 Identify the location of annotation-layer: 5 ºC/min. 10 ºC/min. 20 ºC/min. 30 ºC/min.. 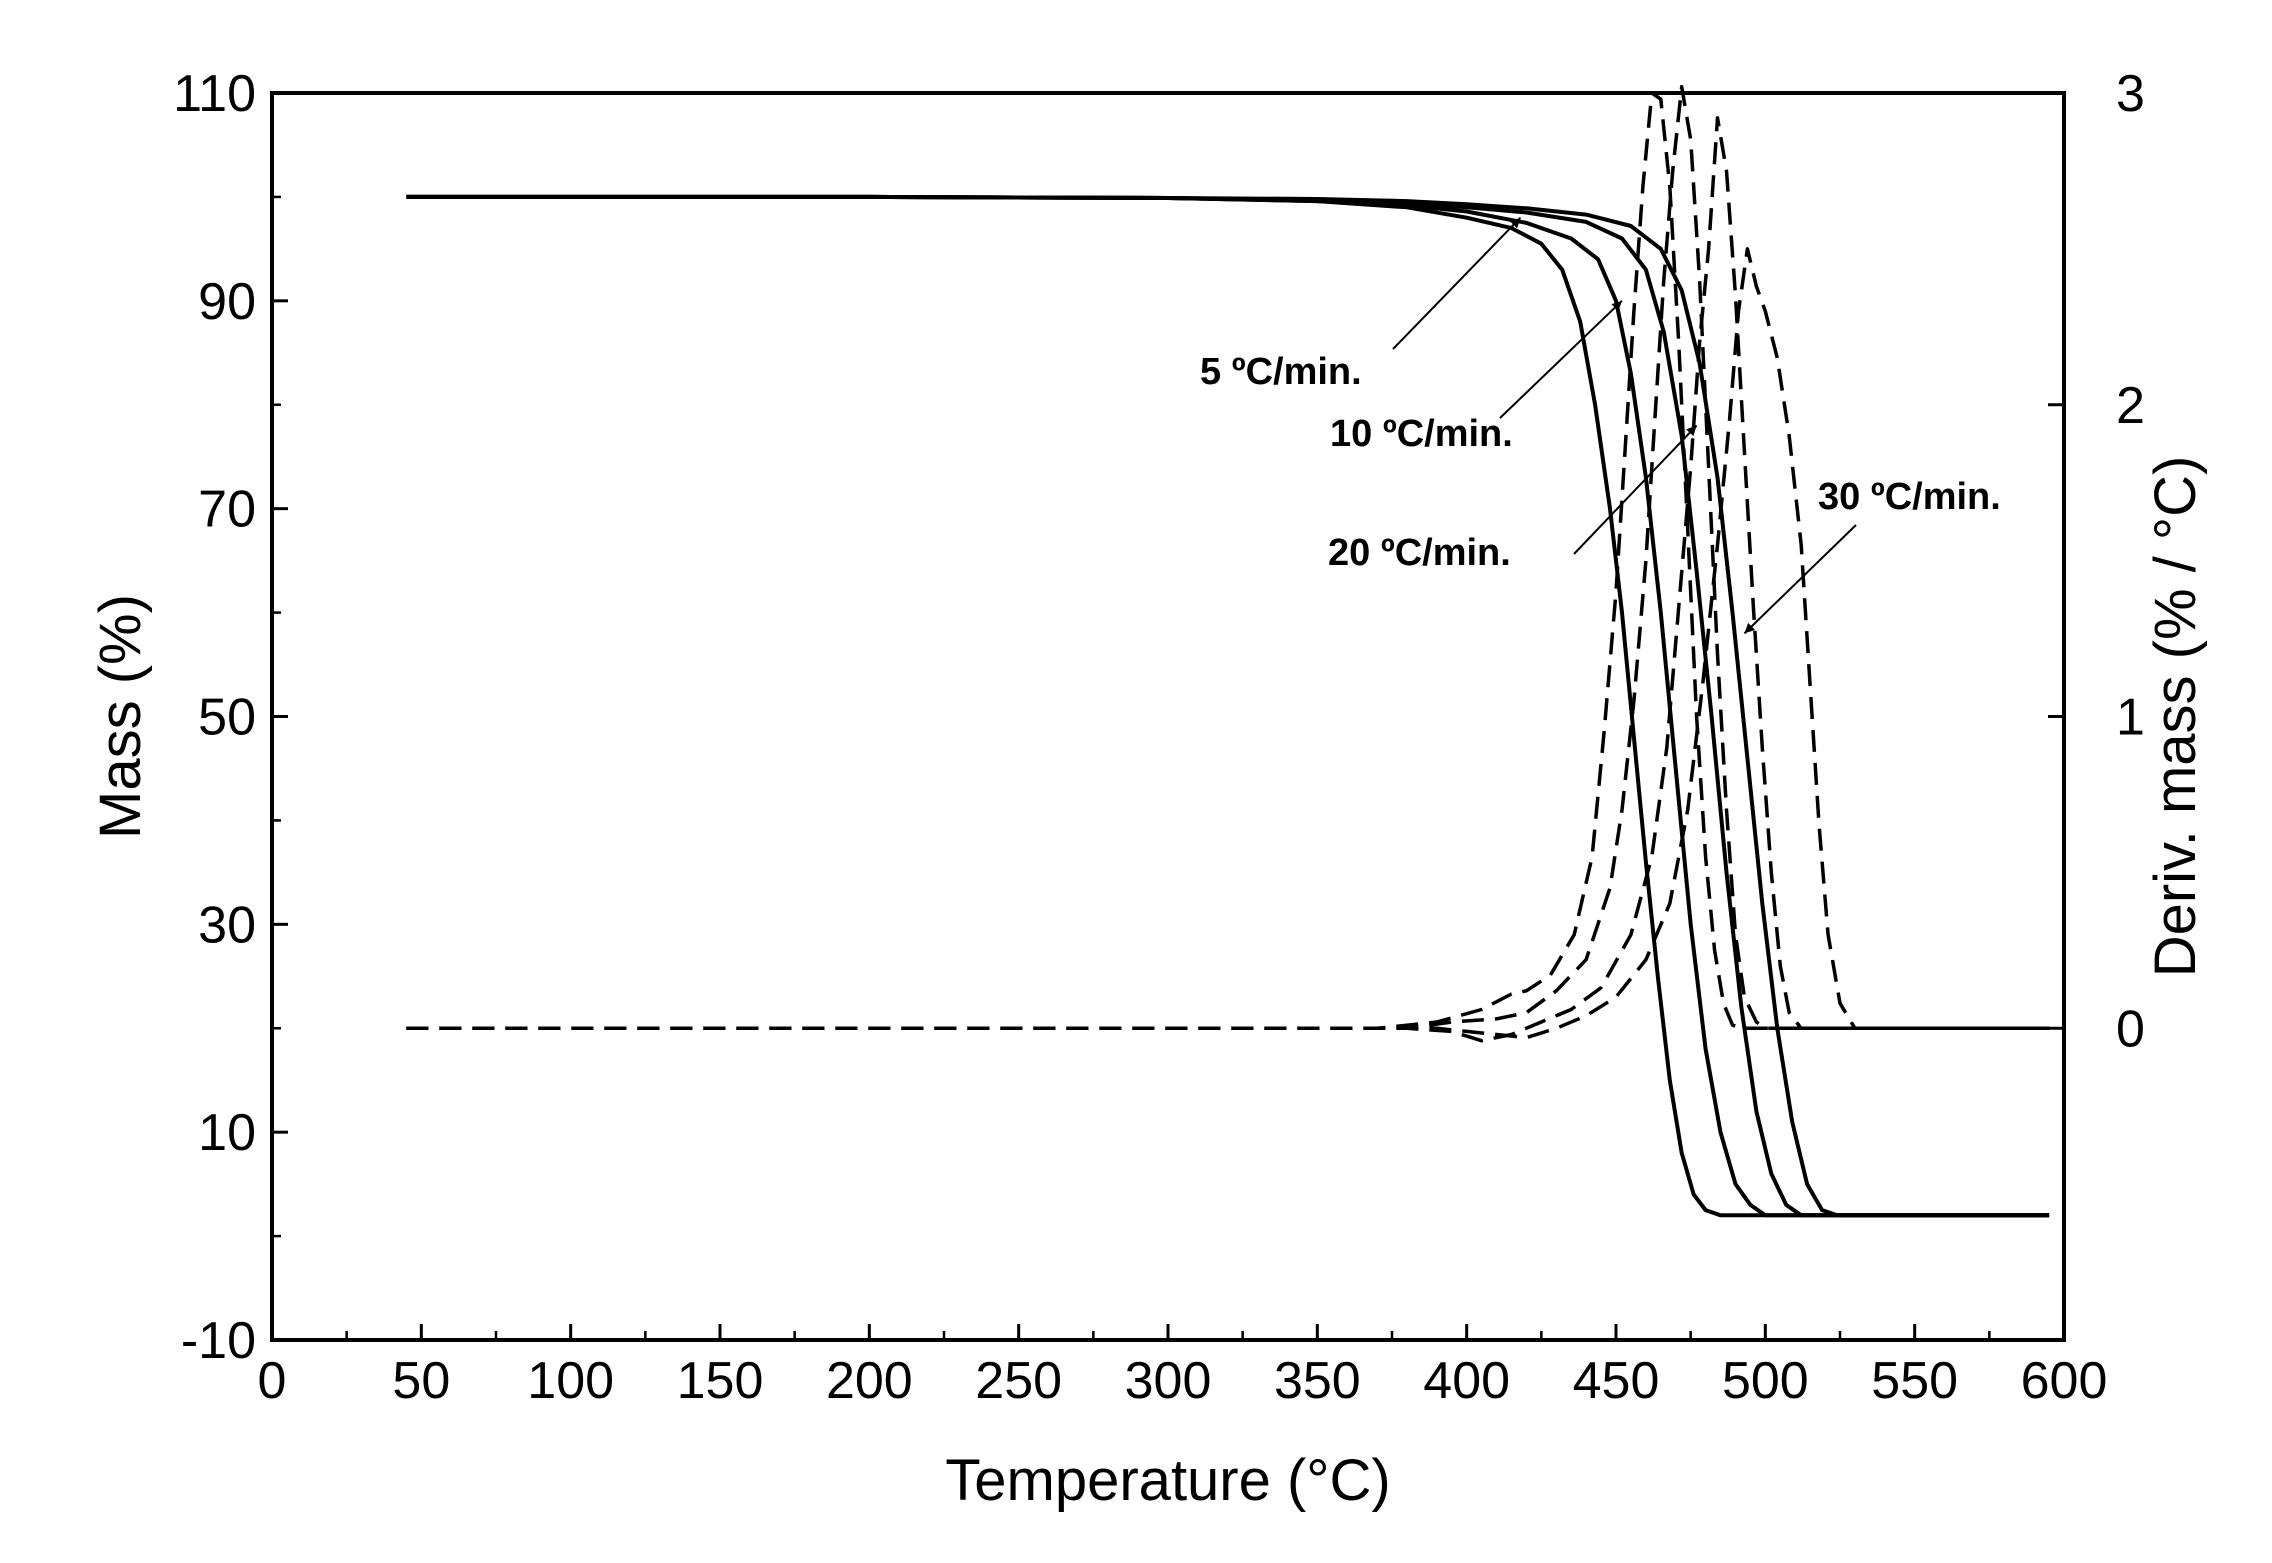
(1600, 426).